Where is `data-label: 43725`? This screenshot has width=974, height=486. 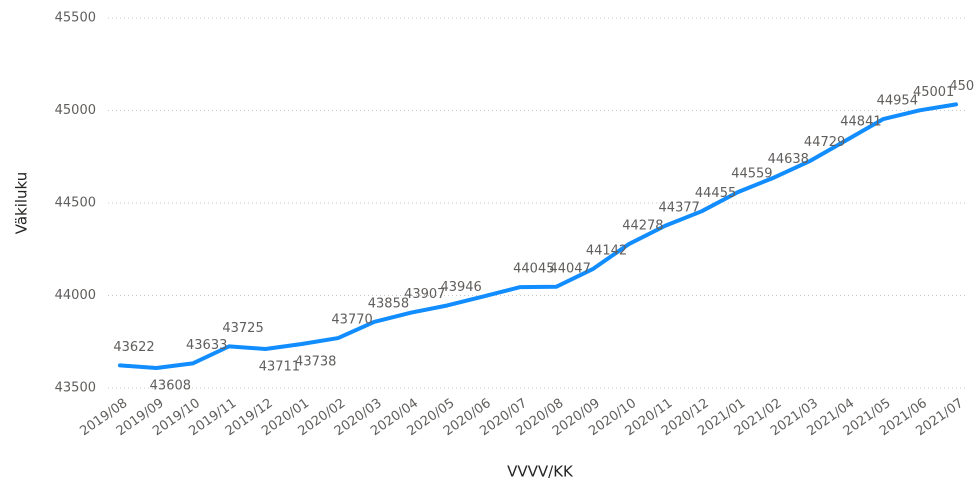
data-label: 43725 is located at coordinates (242, 328).